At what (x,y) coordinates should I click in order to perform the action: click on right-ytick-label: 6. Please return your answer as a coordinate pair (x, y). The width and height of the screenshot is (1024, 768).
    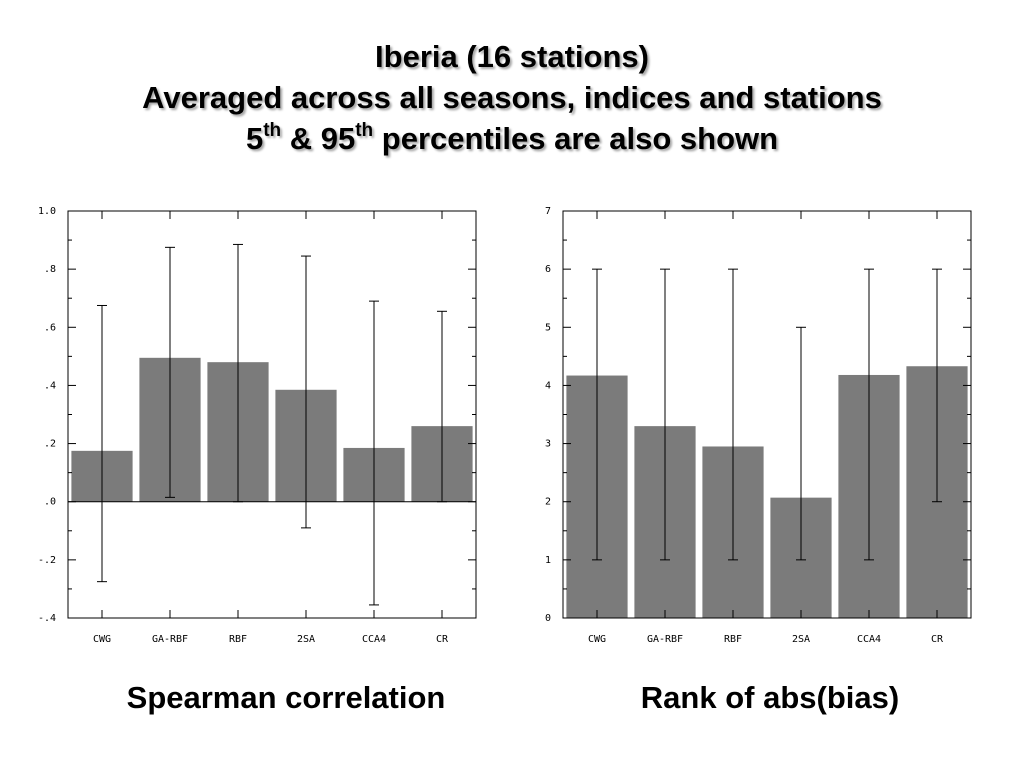
    Looking at the image, I should click on (548, 269).